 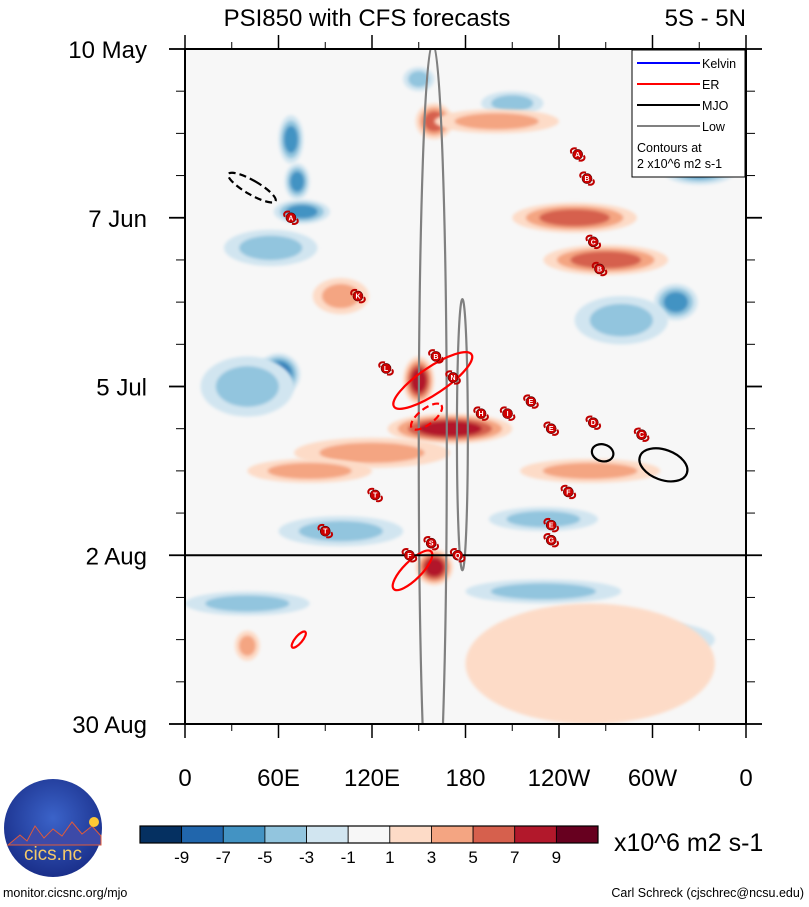 I want to click on tropical-cyclone-icon: F, so click(x=568, y=492).